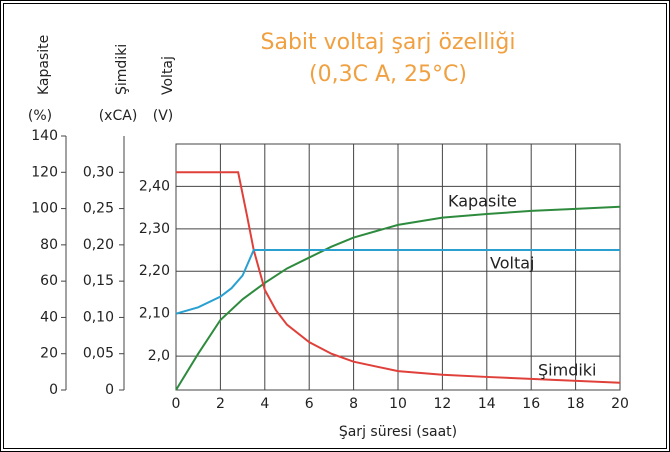 Image resolution: width=670 pixels, height=452 pixels. I want to click on x-tick-label: 0, so click(176, 404).